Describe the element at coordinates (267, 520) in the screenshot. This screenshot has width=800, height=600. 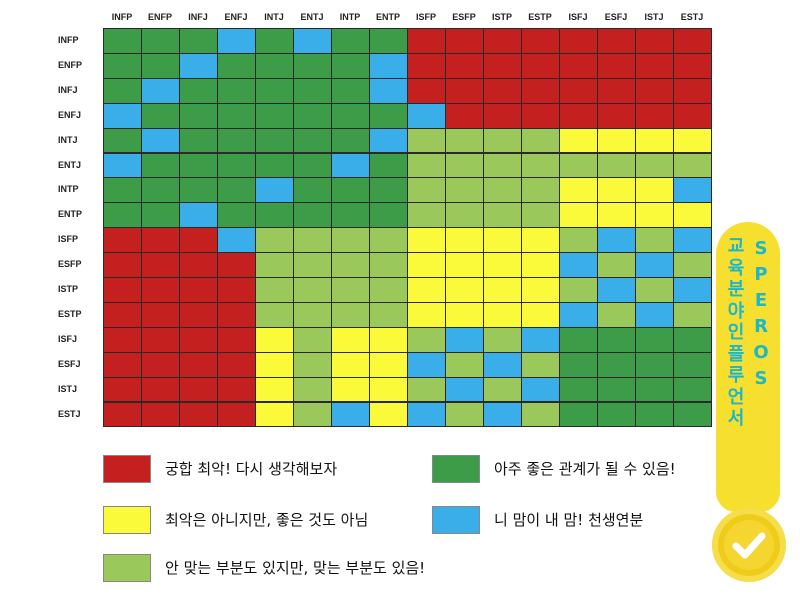
I see `legend-label: 최악은 아니지만, 좋은 것도 아님` at that location.